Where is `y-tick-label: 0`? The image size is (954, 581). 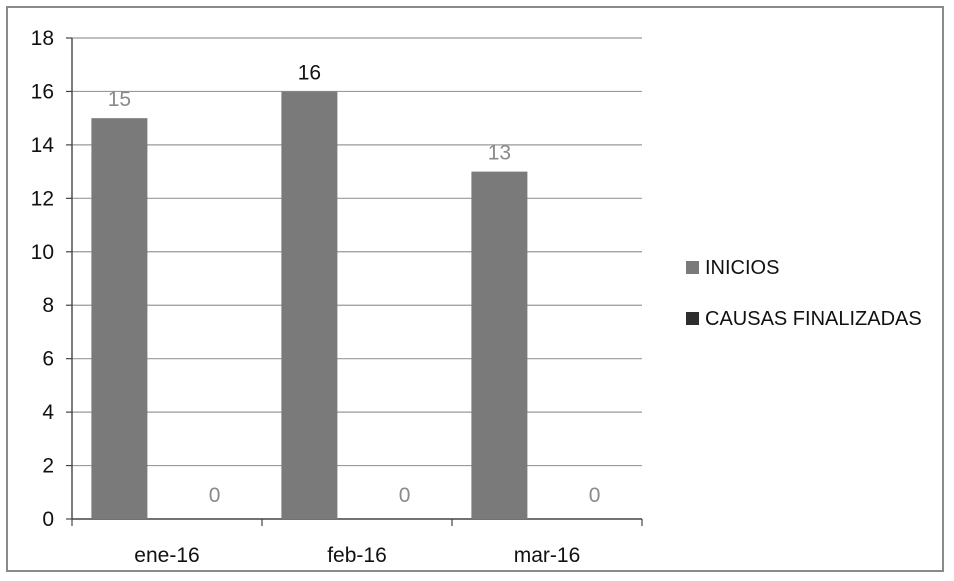 y-tick-label: 0 is located at coordinates (48, 519).